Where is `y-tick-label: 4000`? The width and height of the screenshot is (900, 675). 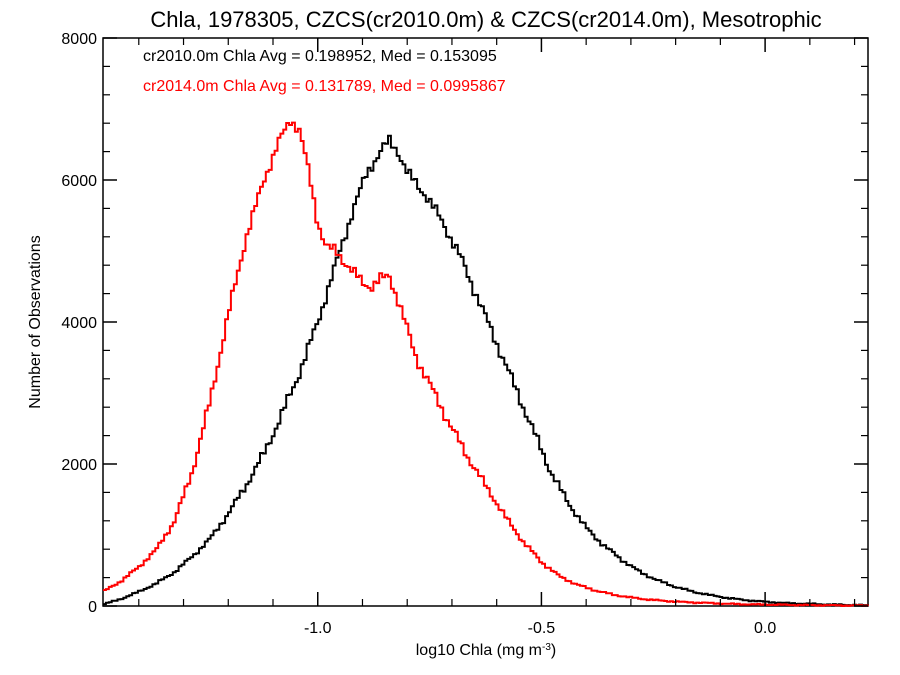
y-tick-label: 4000 is located at coordinates (79, 323).